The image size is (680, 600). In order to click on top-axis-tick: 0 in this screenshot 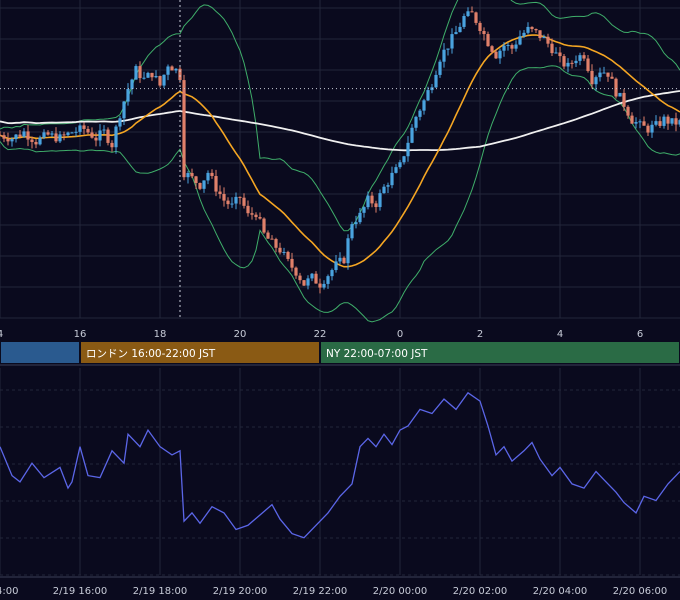, I will do `click(400, 334)`.